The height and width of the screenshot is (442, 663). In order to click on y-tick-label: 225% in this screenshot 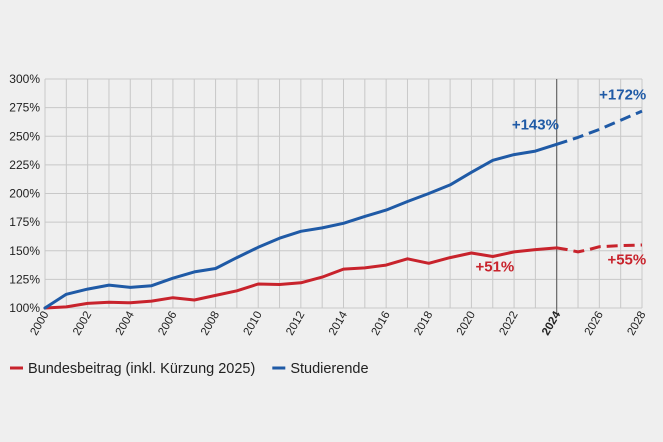, I will do `click(24, 165)`.